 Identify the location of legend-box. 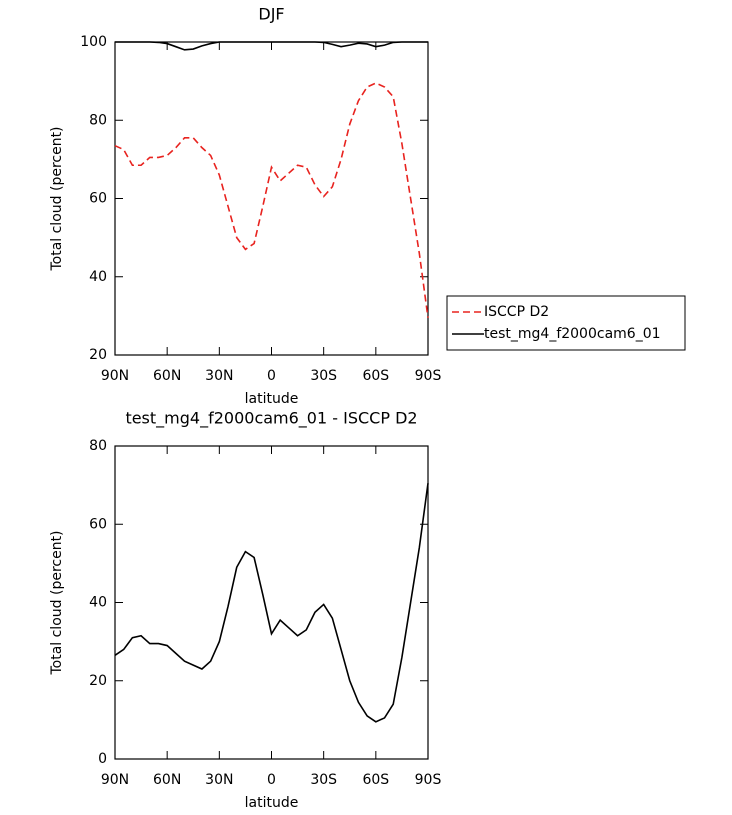
(566, 323).